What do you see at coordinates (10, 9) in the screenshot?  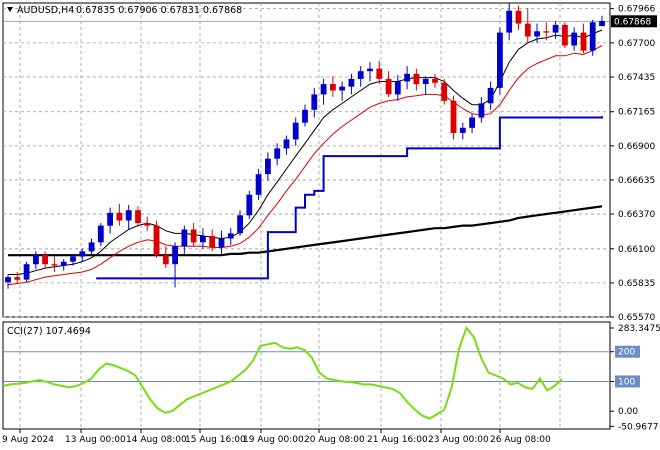 I see `collapse-triangle-icon` at bounding box center [10, 9].